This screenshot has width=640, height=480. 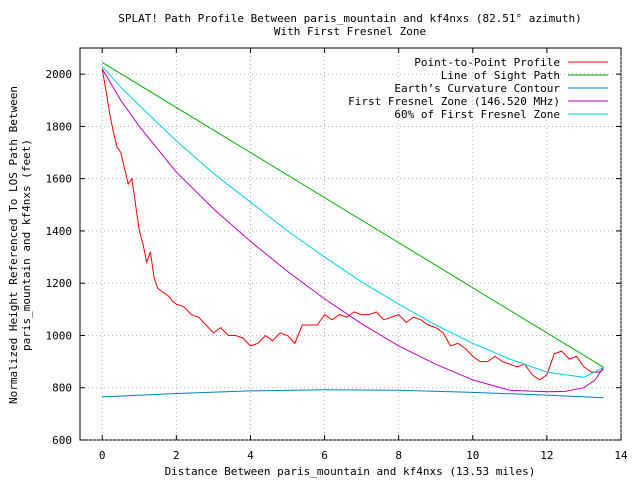 What do you see at coordinates (324, 455) in the screenshot?
I see `x-tick-label: 6` at bounding box center [324, 455].